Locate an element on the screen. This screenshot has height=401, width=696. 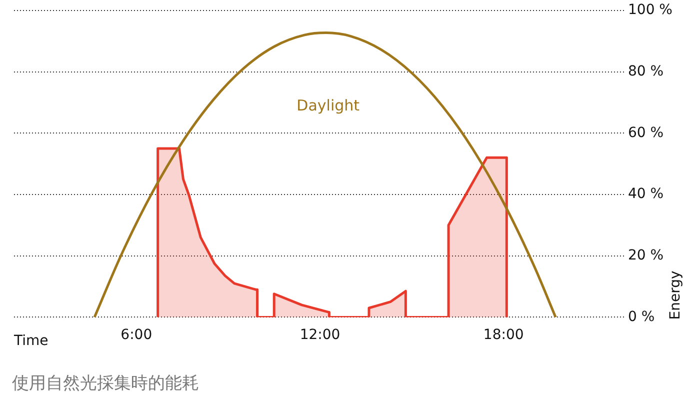
text: 使用自然光採集時的能耗 is located at coordinates (105, 383).